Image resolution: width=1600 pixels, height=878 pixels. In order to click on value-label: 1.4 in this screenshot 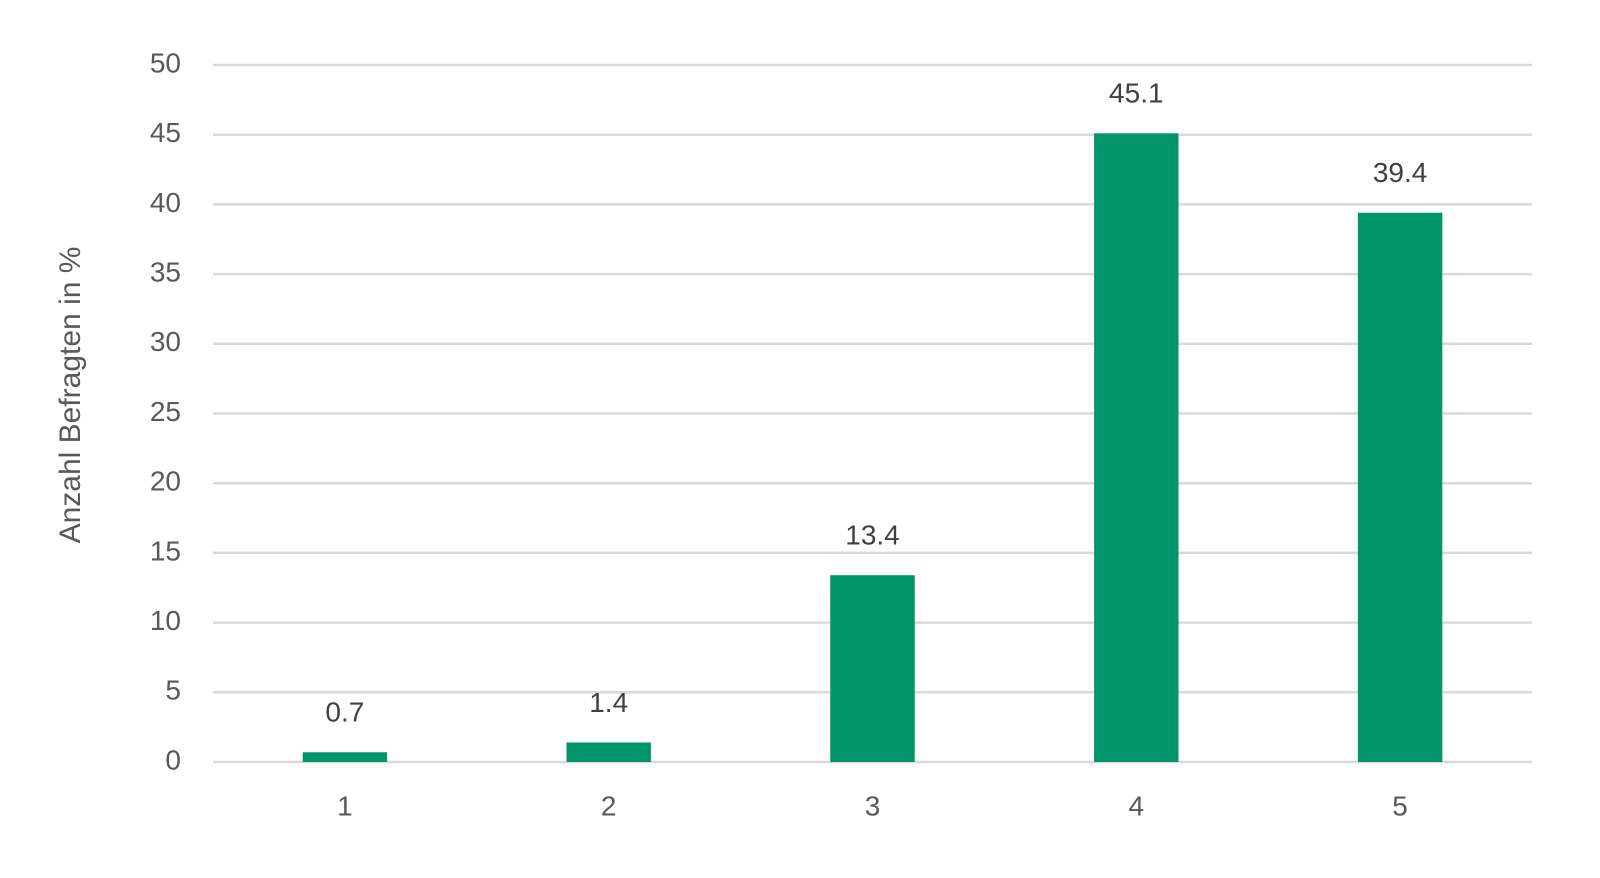, I will do `click(608, 702)`.